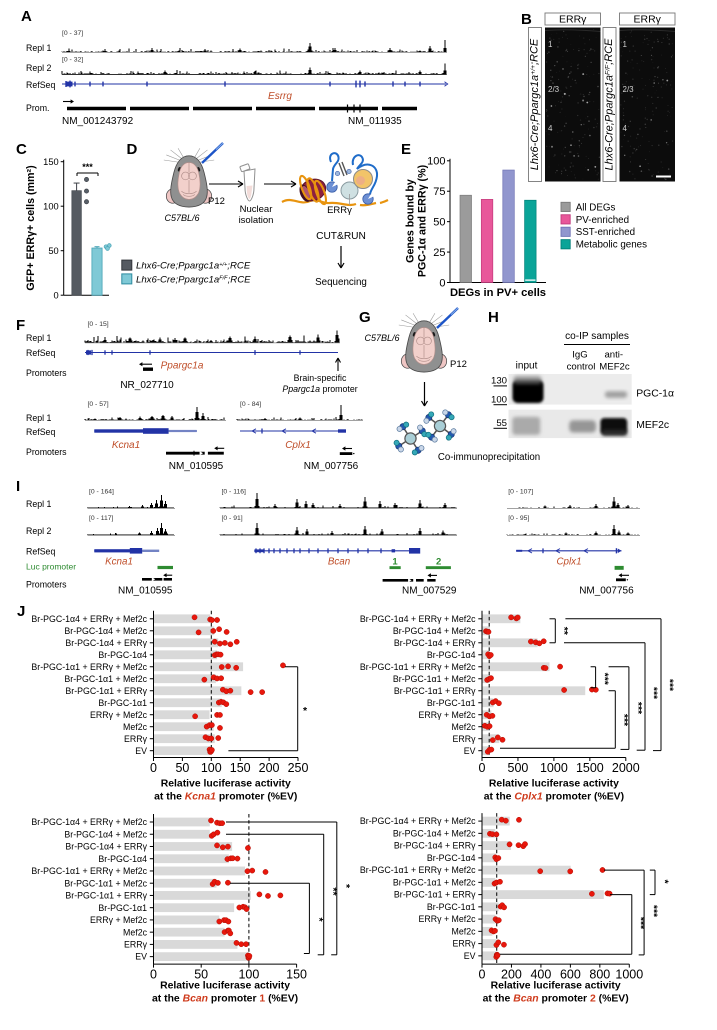 Image resolution: width=717 pixels, height=1030 pixels. Describe the element at coordinates (518, 768) in the screenshot. I see `svg-text: 500` at that location.